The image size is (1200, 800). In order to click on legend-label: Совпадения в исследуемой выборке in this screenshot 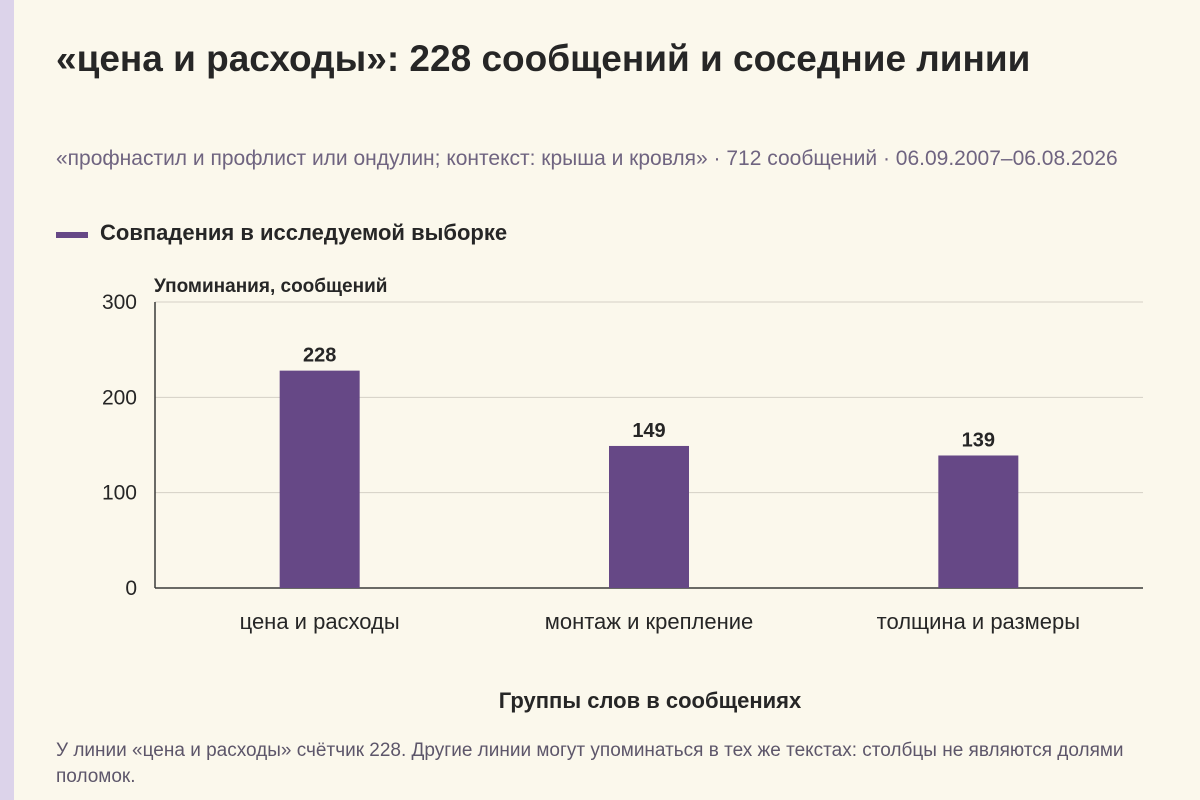, I will do `click(304, 232)`.